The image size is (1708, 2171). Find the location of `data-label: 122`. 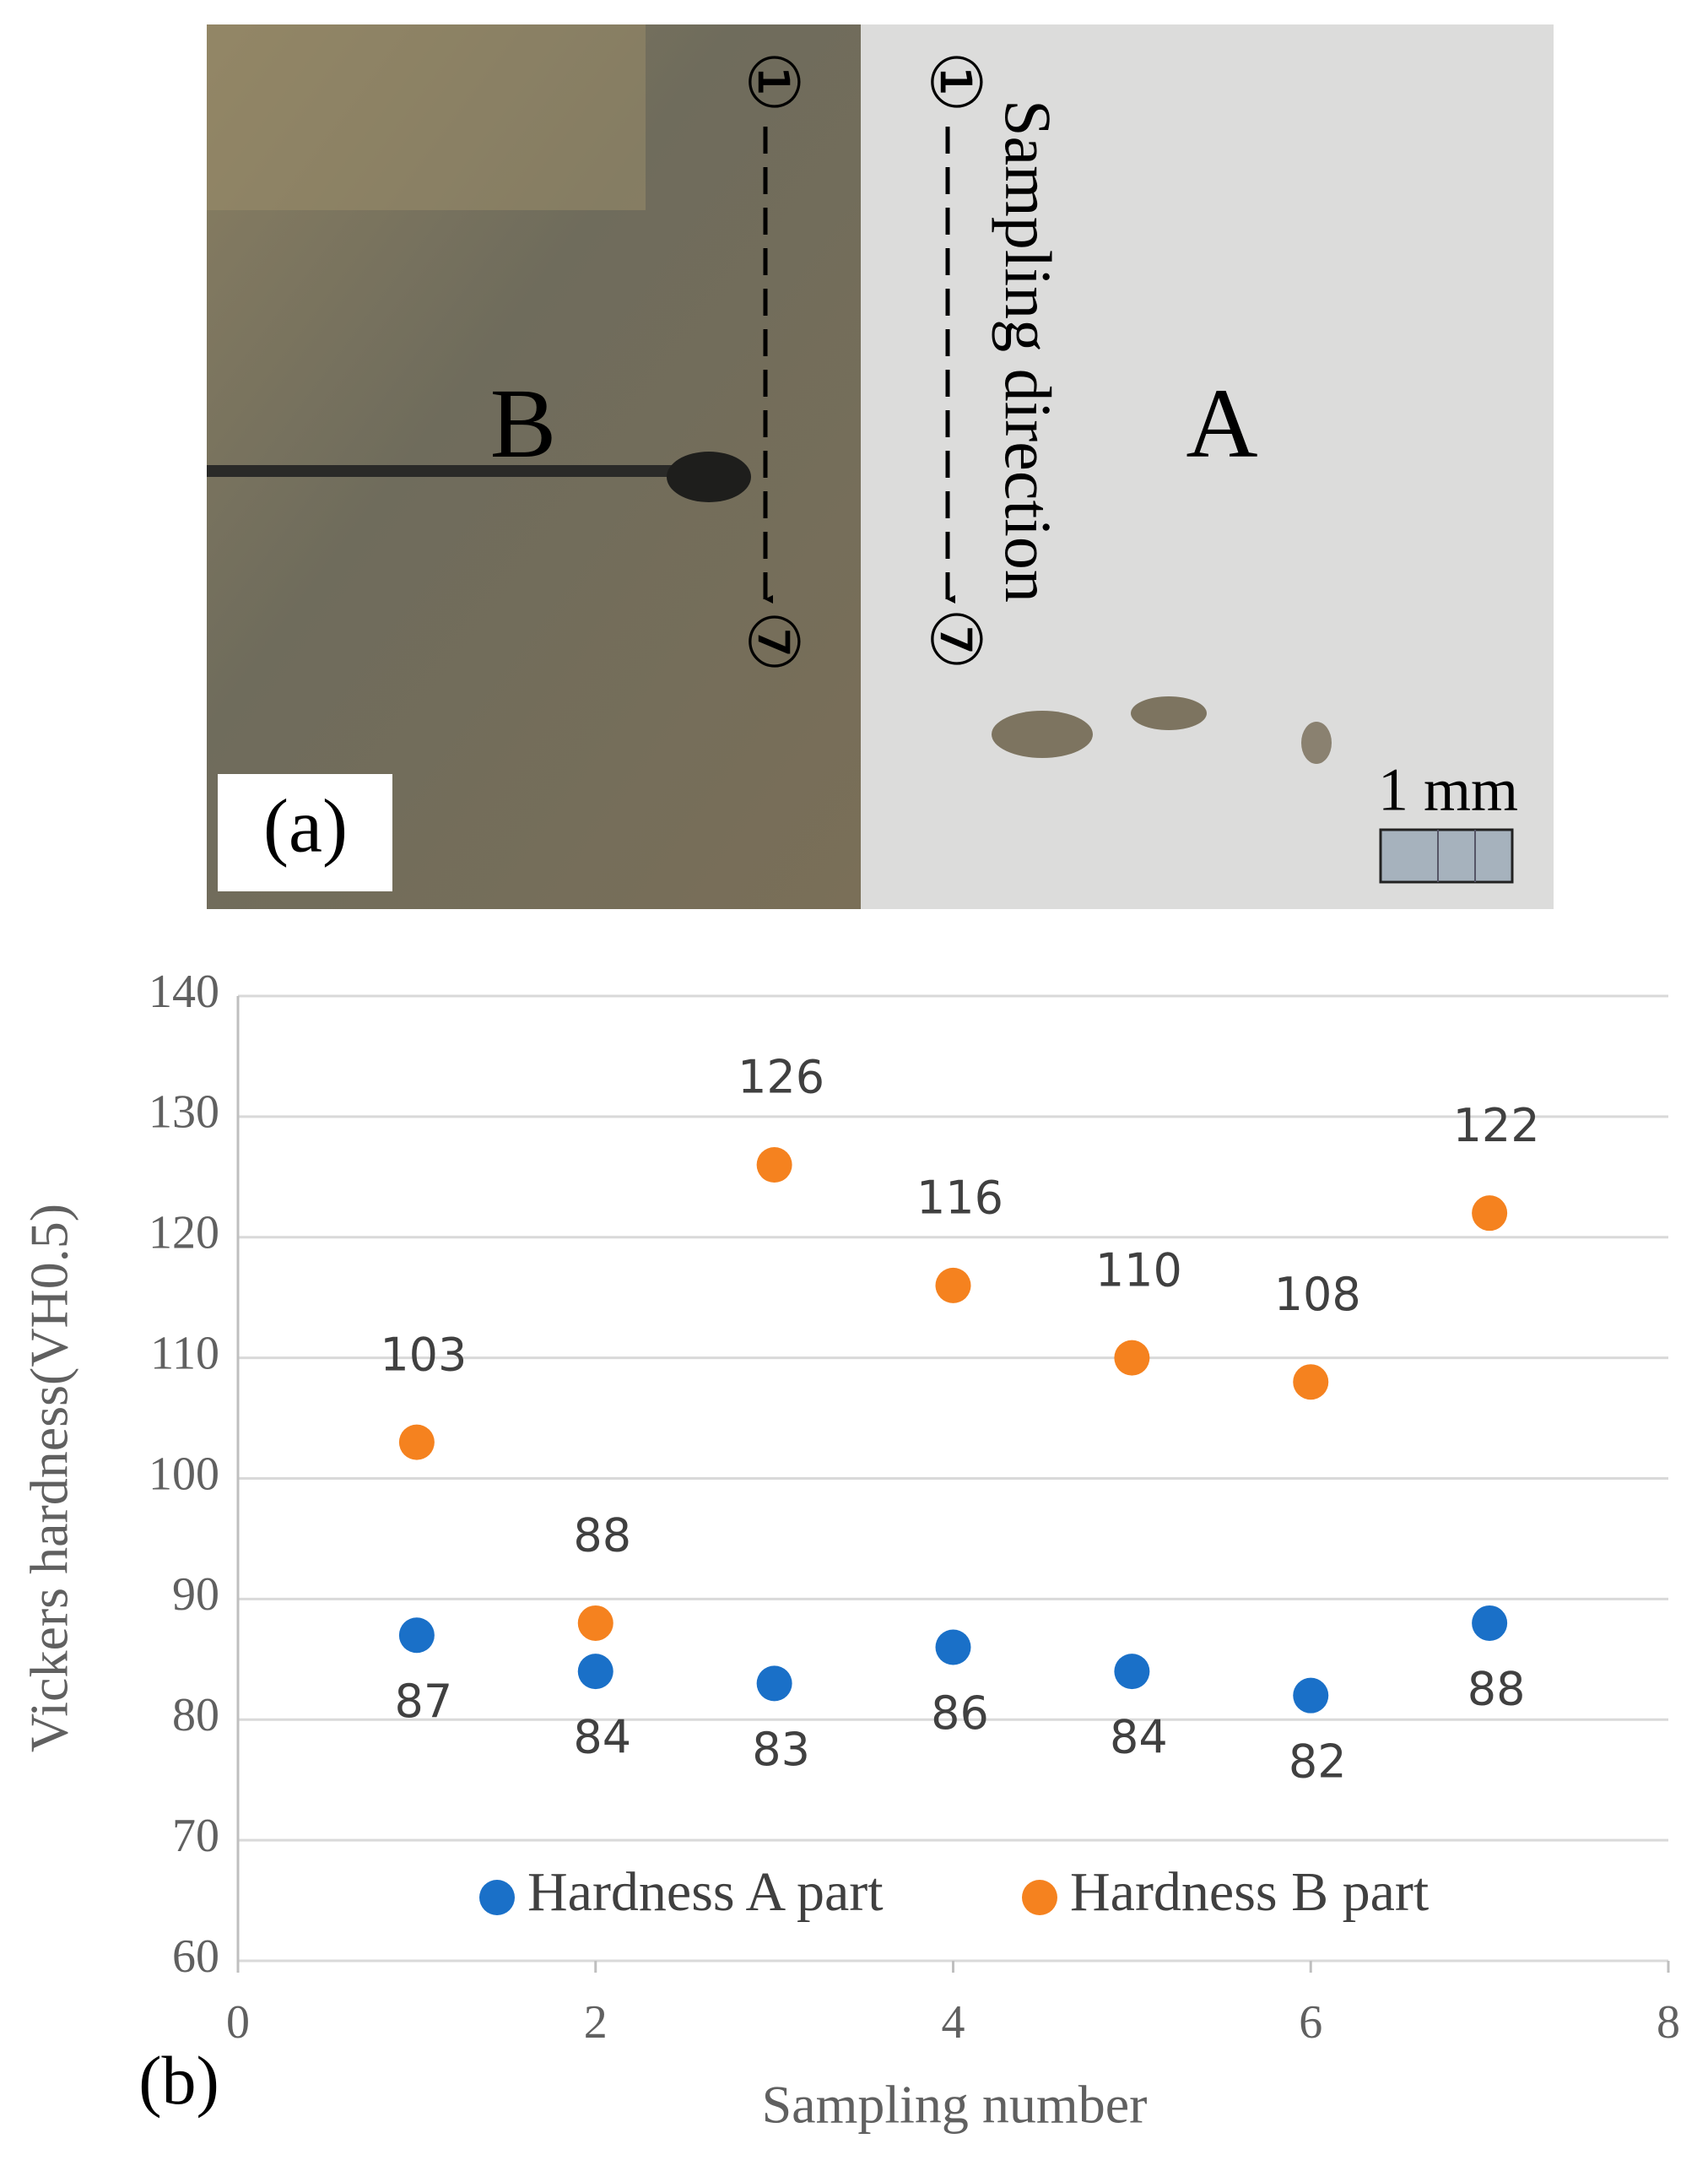

data-label: 122 is located at coordinates (1496, 1125).